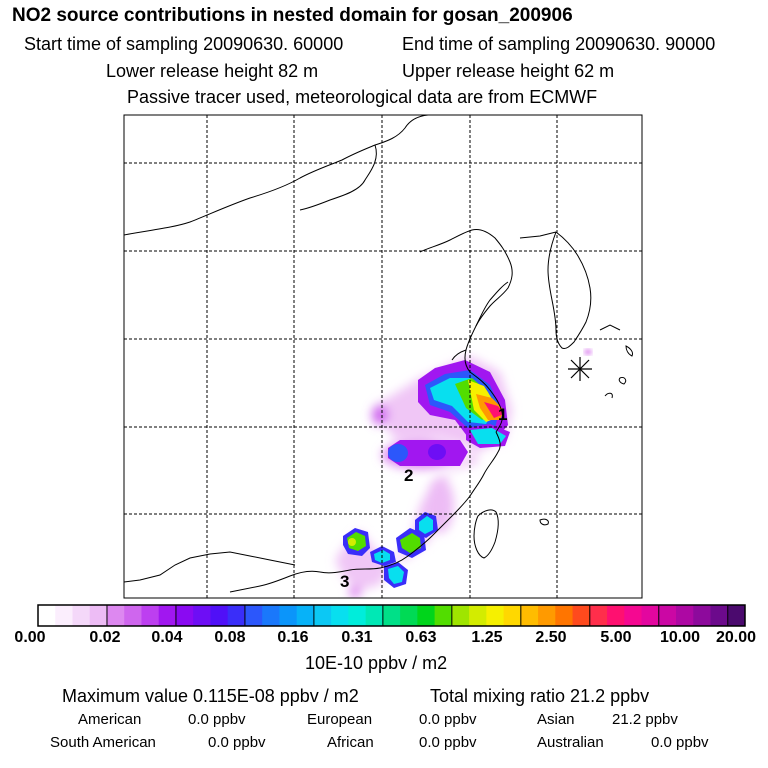  What do you see at coordinates (551, 637) in the screenshot?
I see `colorbar-tick: 2.50` at bounding box center [551, 637].